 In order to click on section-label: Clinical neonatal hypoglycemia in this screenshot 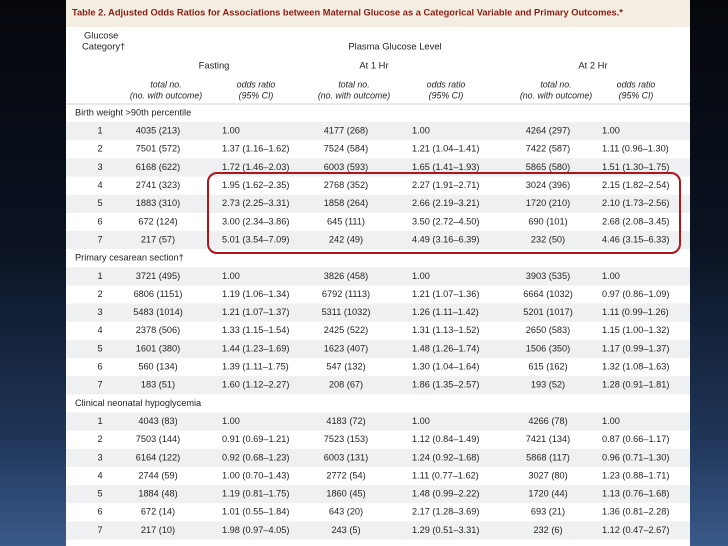, I will do `click(138, 403)`.